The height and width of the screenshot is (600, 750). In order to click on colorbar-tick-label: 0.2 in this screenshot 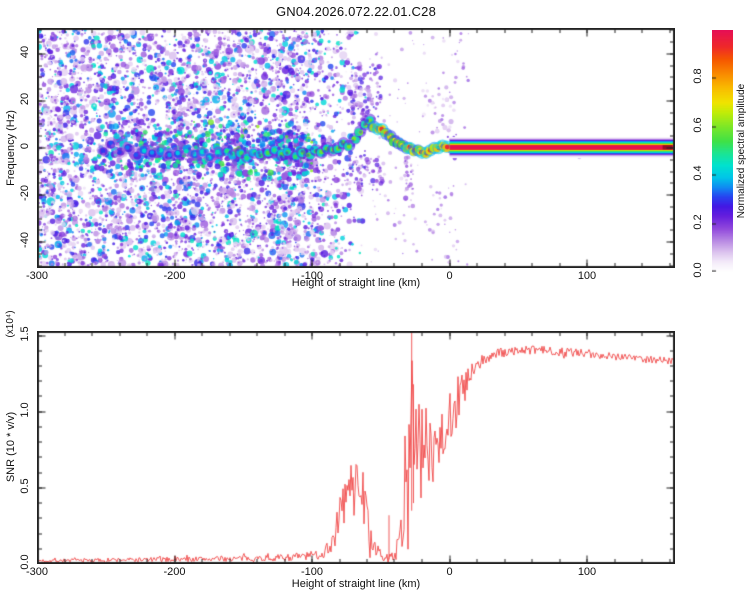, I will do `click(698, 221)`.